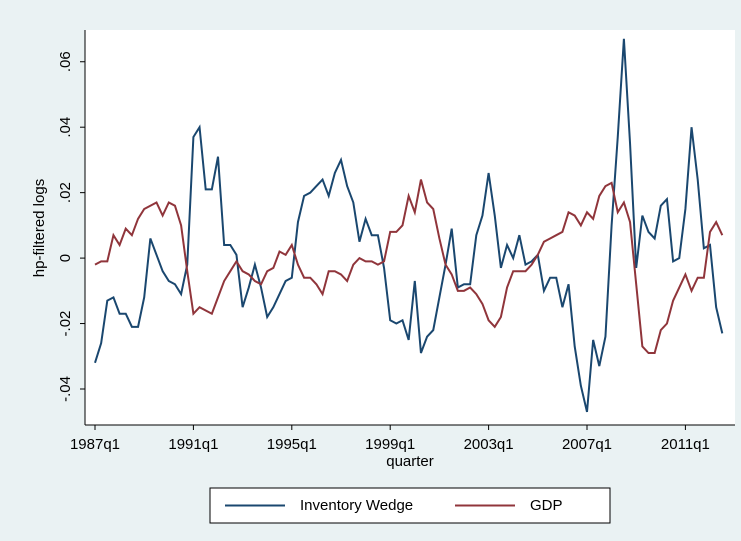  What do you see at coordinates (65, 389) in the screenshot?
I see `y-tick-label: -.04` at bounding box center [65, 389].